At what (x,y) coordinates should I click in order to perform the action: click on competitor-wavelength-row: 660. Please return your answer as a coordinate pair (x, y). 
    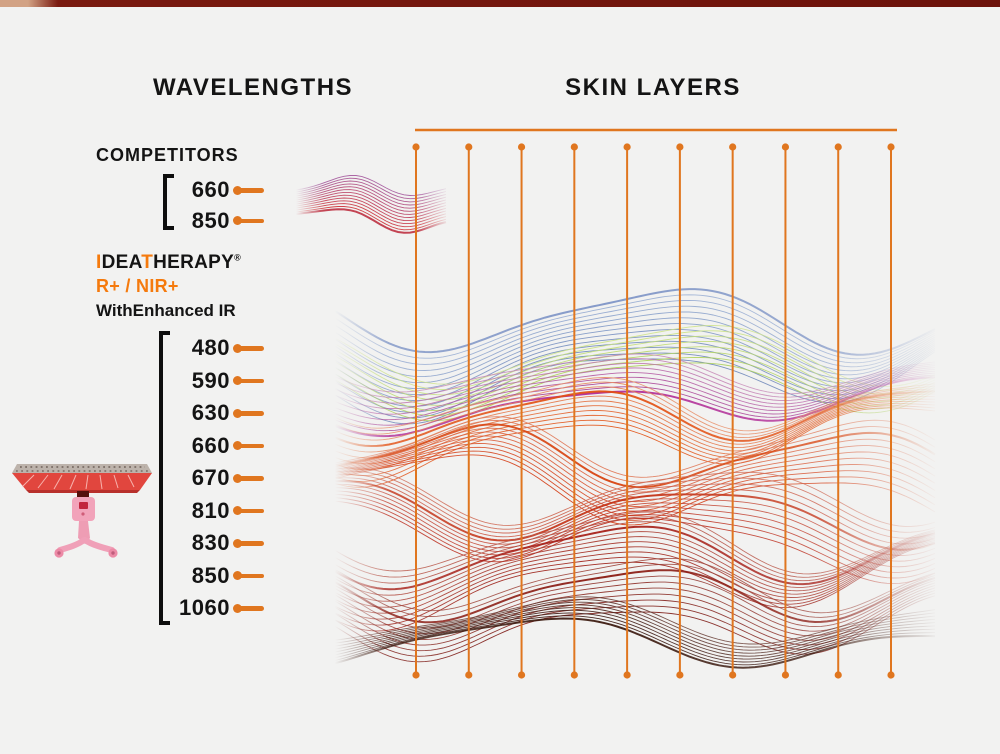
    Looking at the image, I should click on (217, 190).